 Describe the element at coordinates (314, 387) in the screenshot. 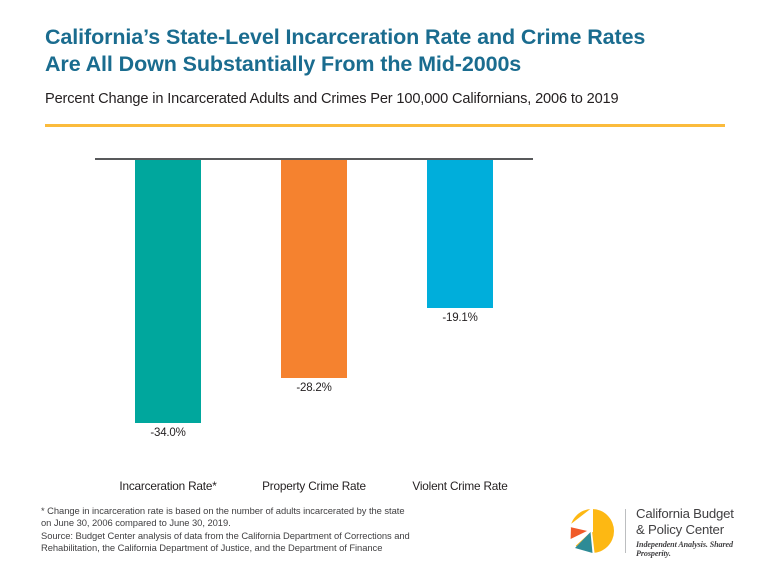

I see `bar-value-label-2: -28.2%` at that location.